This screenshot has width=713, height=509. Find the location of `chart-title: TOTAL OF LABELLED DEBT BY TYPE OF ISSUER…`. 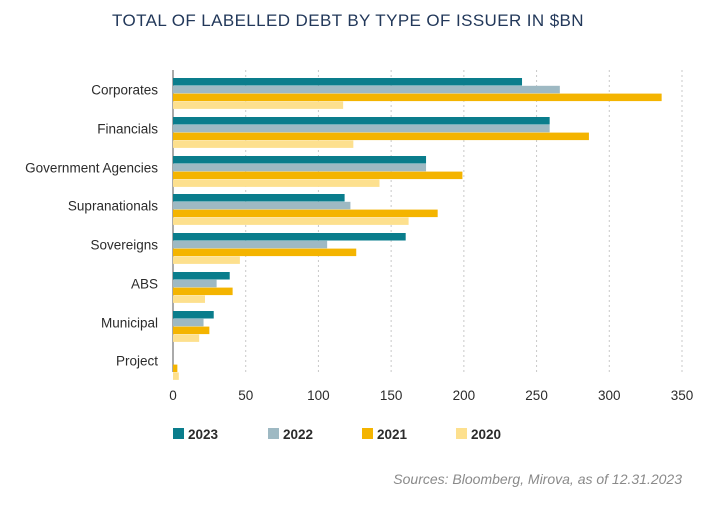

chart-title: TOTAL OF LABELLED DEBT BY TYPE OF ISSUER… is located at coordinates (348, 20).